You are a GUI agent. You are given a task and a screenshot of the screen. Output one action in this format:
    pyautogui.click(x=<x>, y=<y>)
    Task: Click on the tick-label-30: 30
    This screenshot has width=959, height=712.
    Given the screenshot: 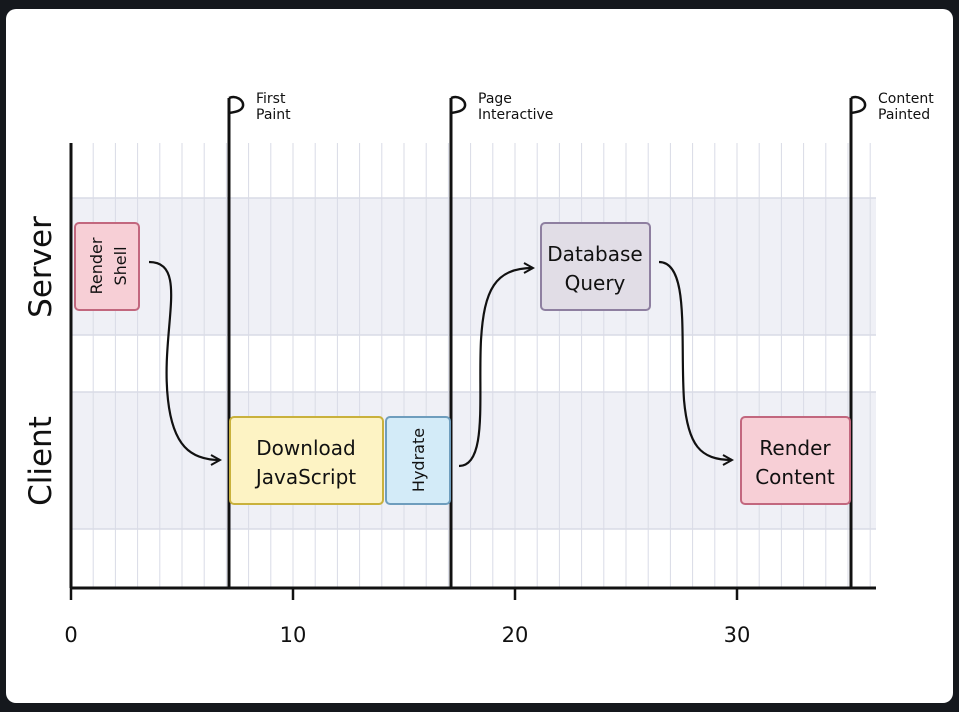 What is the action you would take?
    pyautogui.click(x=737, y=635)
    